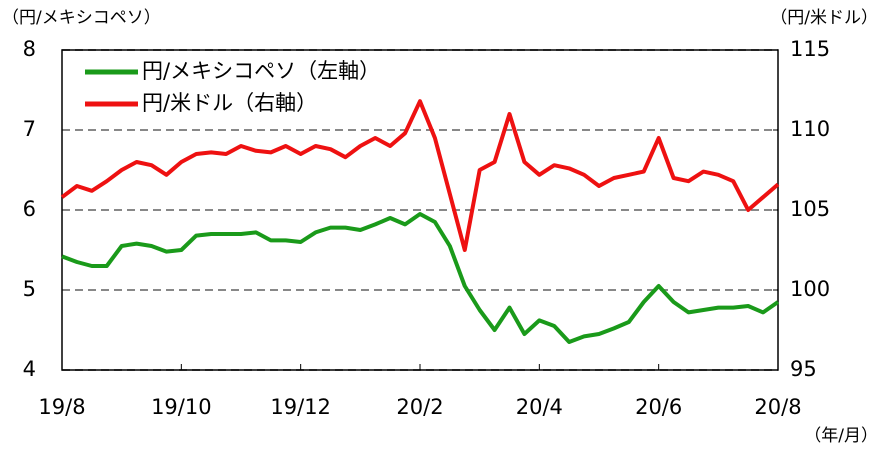 This screenshot has height=455, width=882. Describe the element at coordinates (29, 129) in the screenshot. I see `y-tick-label: 7` at that location.